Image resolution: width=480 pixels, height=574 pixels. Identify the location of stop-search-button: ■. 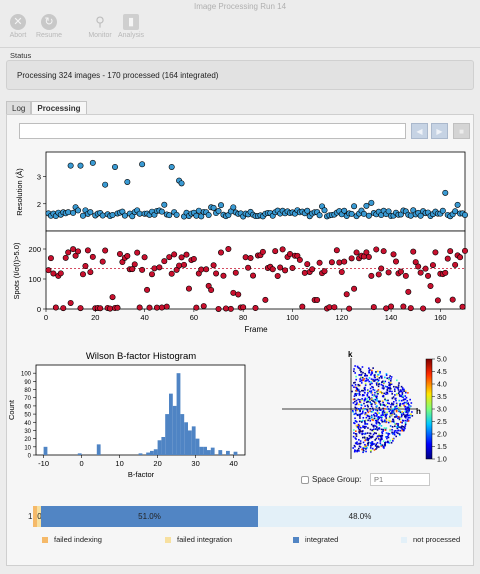
(461, 131).